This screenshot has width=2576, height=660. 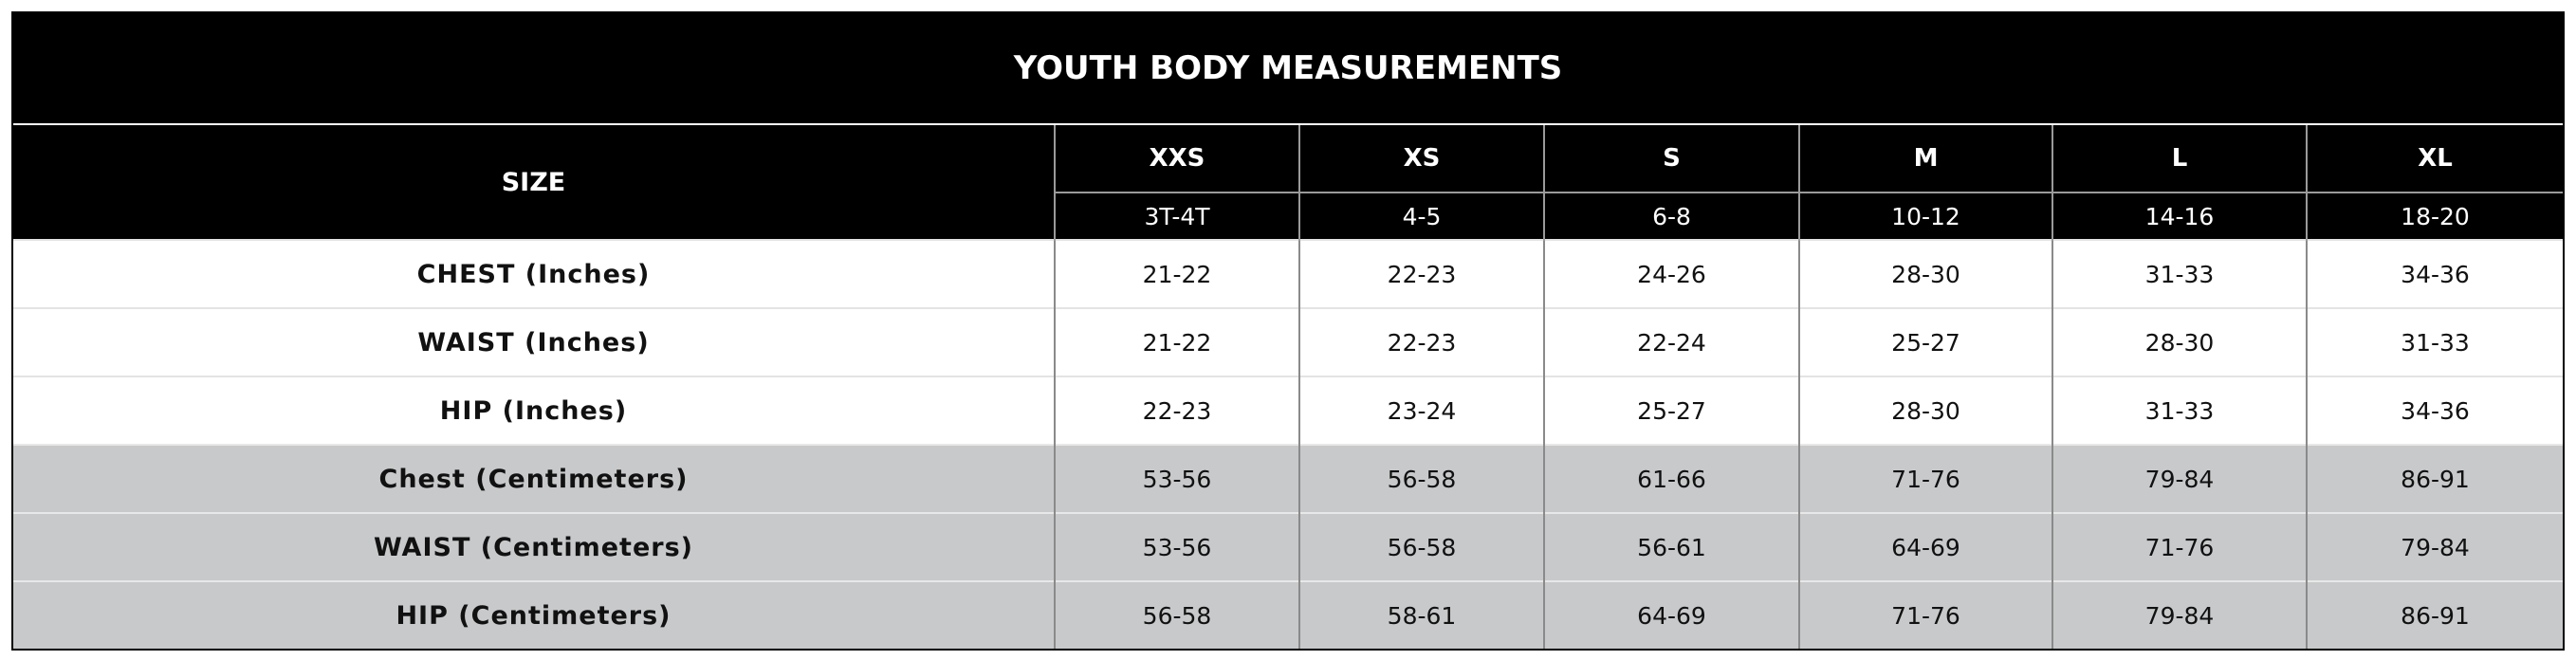 What do you see at coordinates (2179, 216) in the screenshot?
I see `size-range: 14-16` at bounding box center [2179, 216].